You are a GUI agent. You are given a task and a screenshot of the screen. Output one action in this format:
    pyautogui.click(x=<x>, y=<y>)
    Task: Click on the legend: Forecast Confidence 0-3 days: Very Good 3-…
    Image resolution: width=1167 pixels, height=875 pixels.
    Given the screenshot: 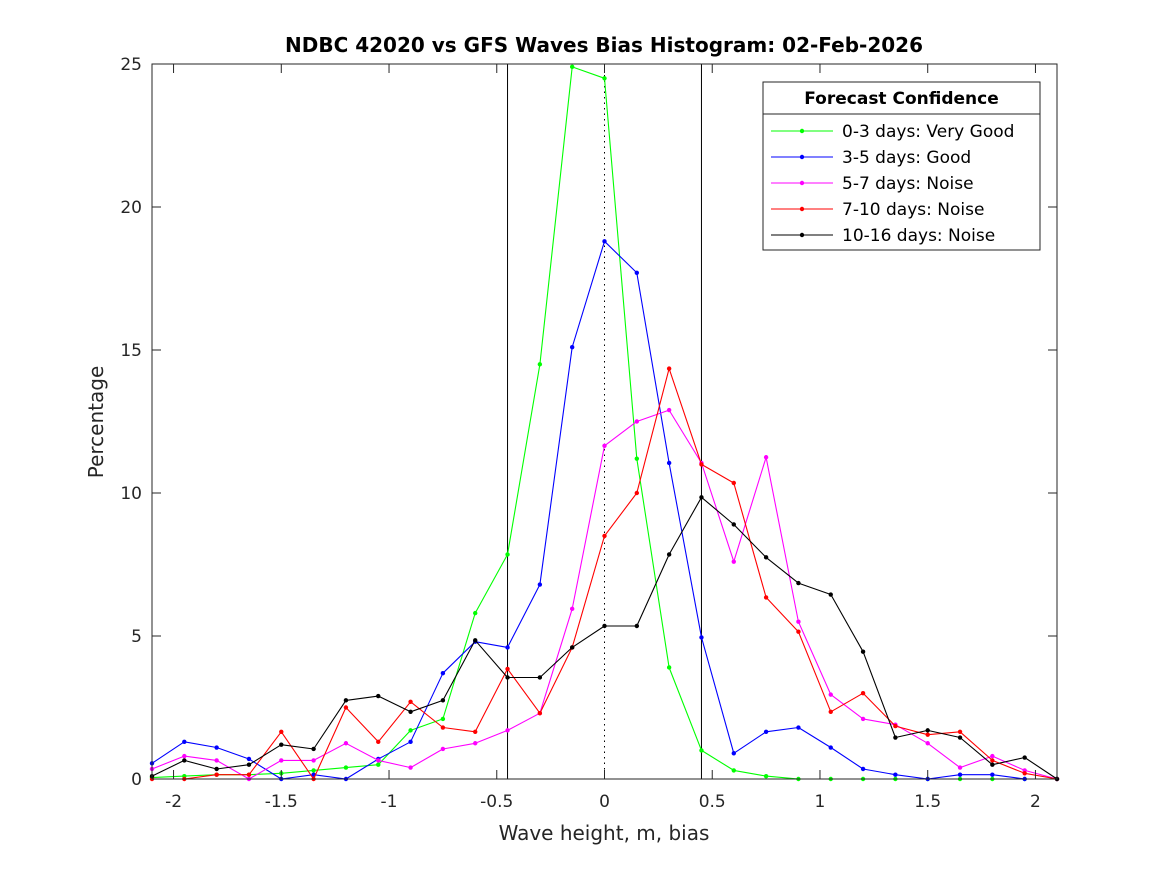 What is the action you would take?
    pyautogui.click(x=901, y=166)
    